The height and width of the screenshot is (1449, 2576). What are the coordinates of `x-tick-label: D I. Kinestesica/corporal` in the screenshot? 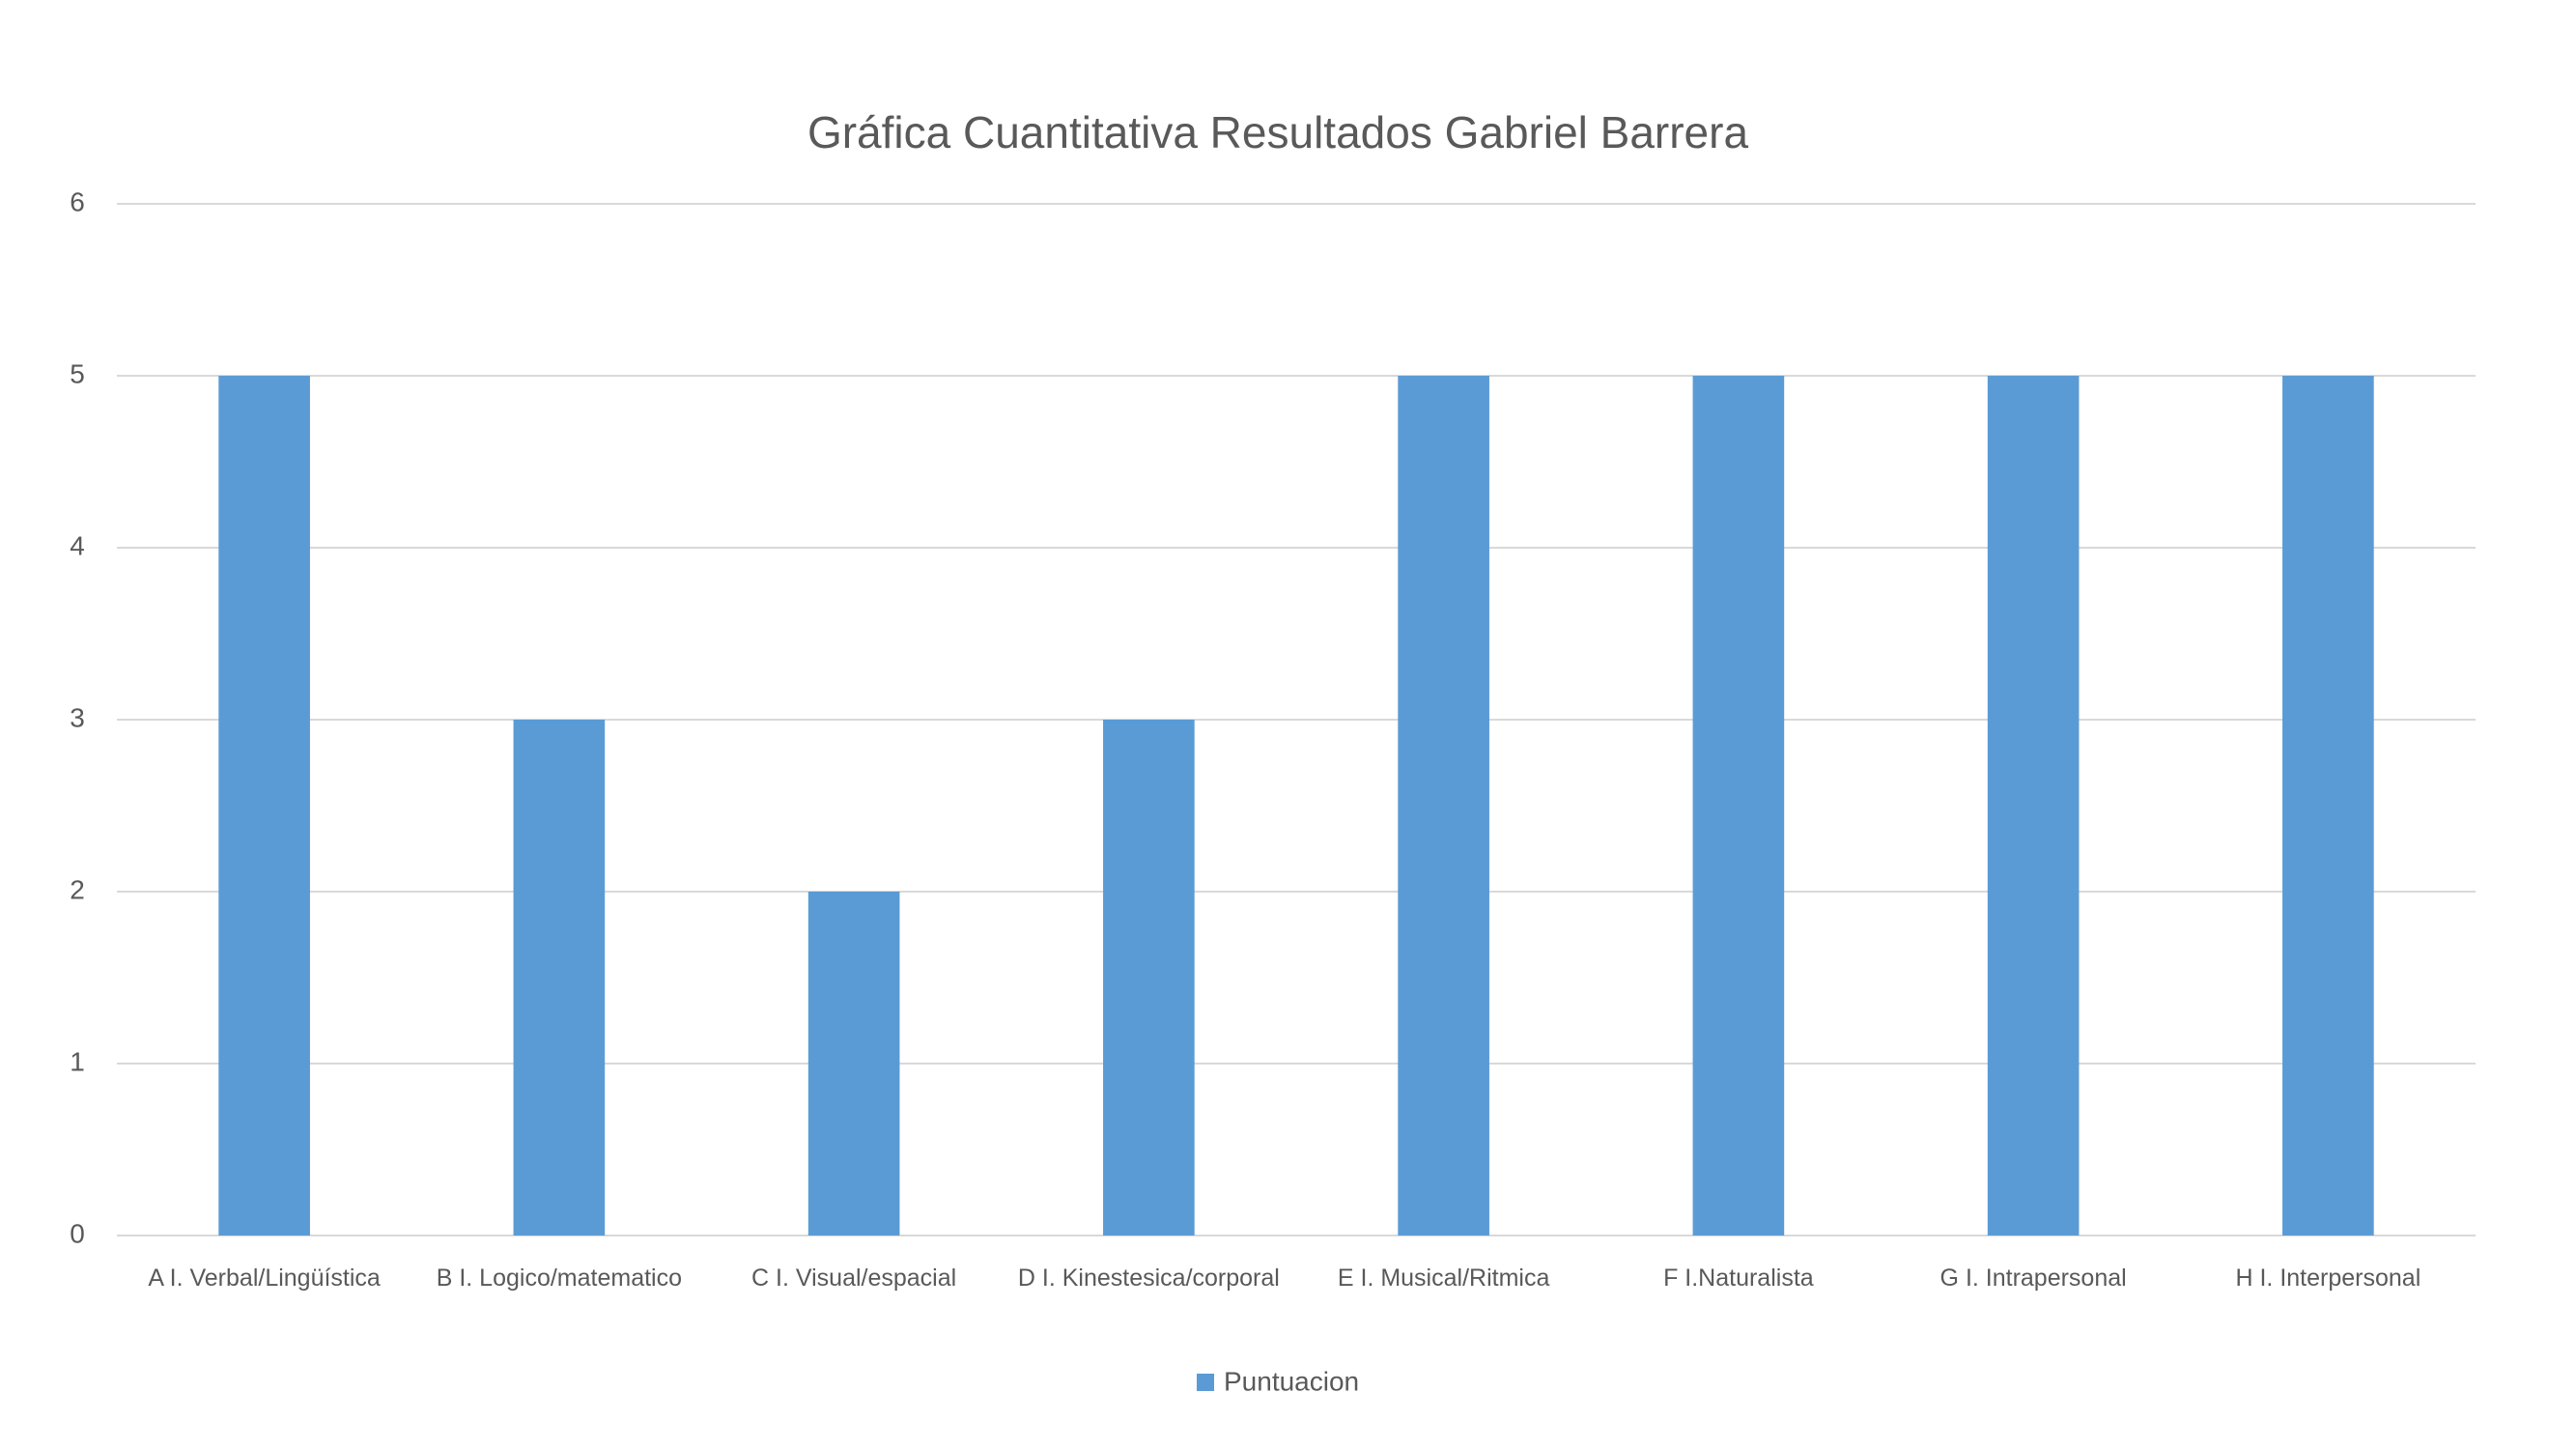 It's located at (1148, 1278).